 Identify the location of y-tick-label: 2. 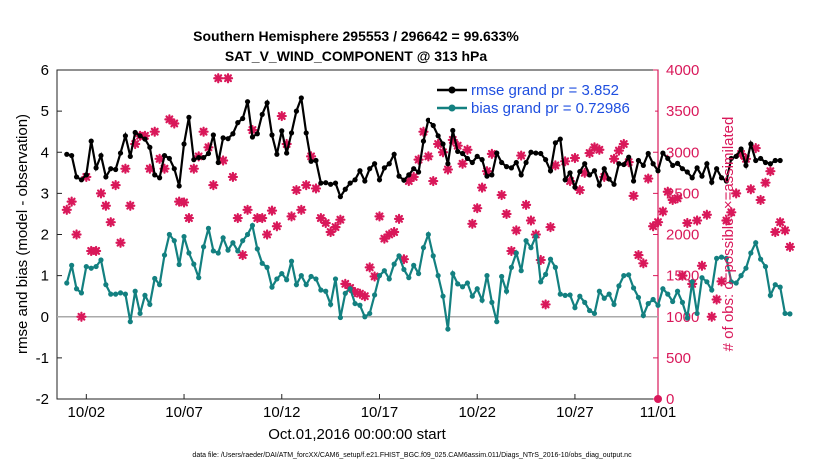
(45, 235).